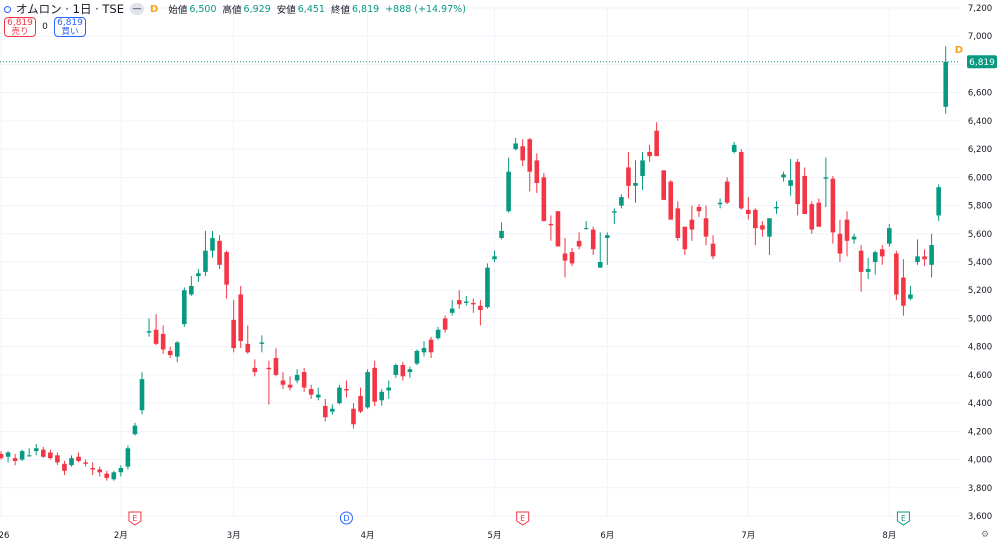 The image size is (1000, 541). Describe the element at coordinates (368, 536) in the screenshot. I see `time-tick-label: 4月` at that location.